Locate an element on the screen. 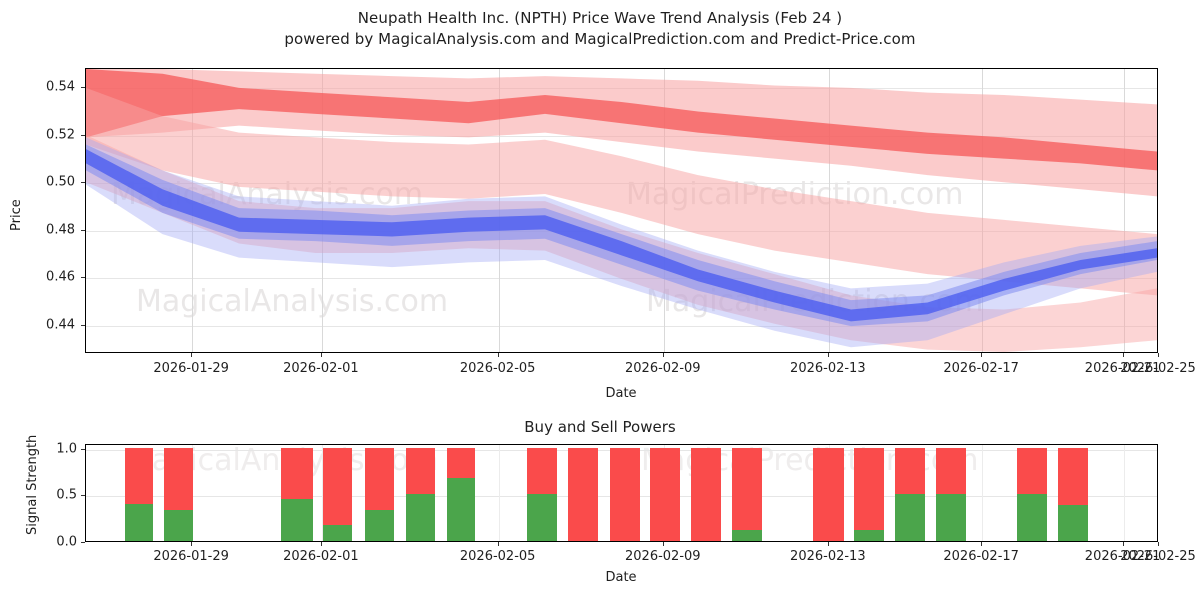  y-tick-label: 0.44 is located at coordinates (60, 324).